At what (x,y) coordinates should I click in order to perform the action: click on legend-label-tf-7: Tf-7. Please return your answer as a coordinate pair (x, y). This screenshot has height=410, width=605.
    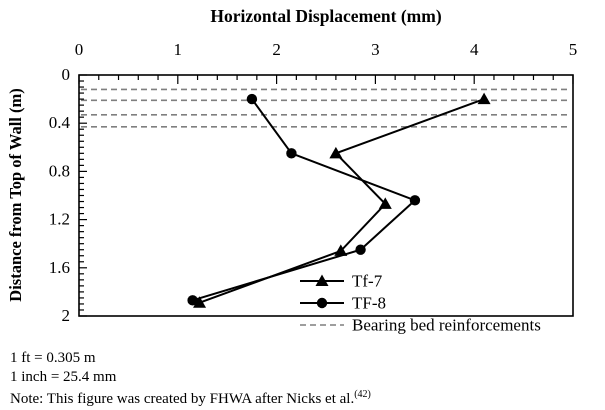
    Looking at the image, I should click on (367, 281).